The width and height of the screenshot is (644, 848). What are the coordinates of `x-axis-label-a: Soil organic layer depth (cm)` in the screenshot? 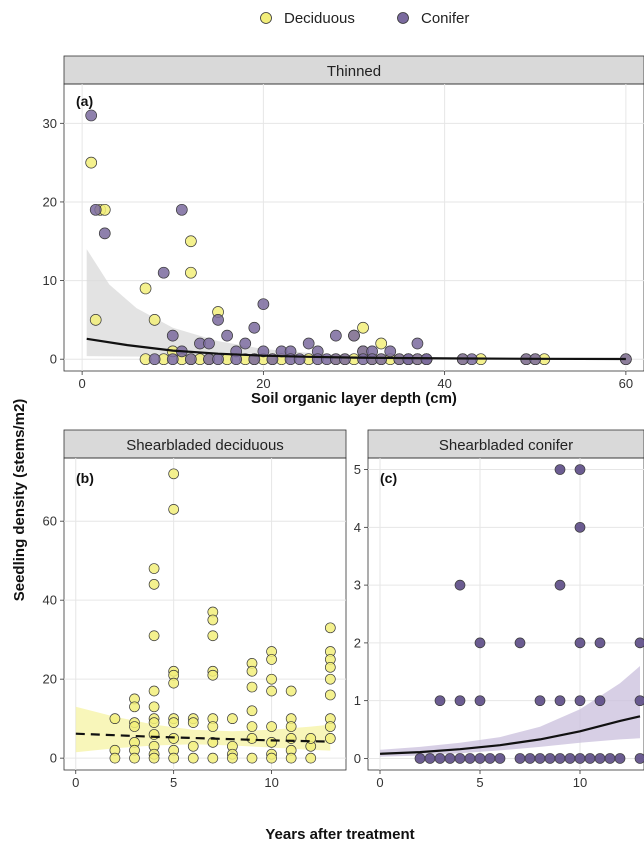 It's located at (354, 398).